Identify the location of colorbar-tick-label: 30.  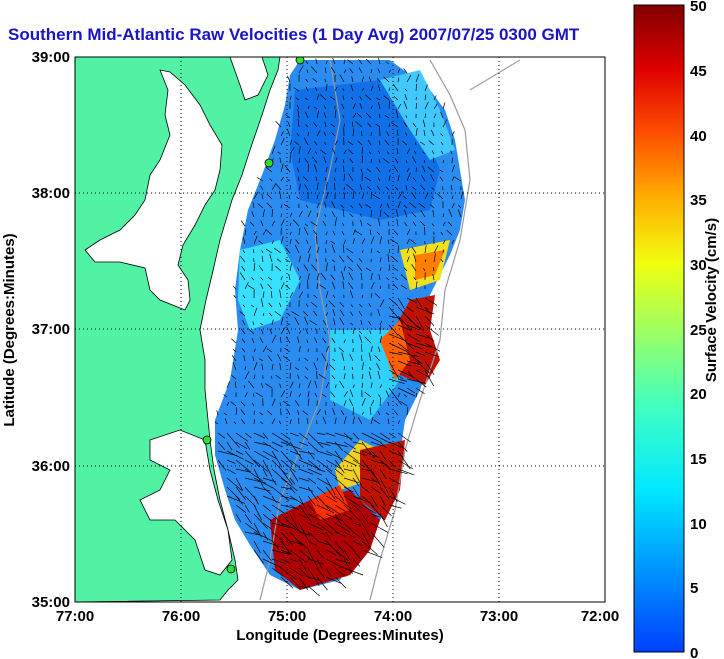
(698, 265).